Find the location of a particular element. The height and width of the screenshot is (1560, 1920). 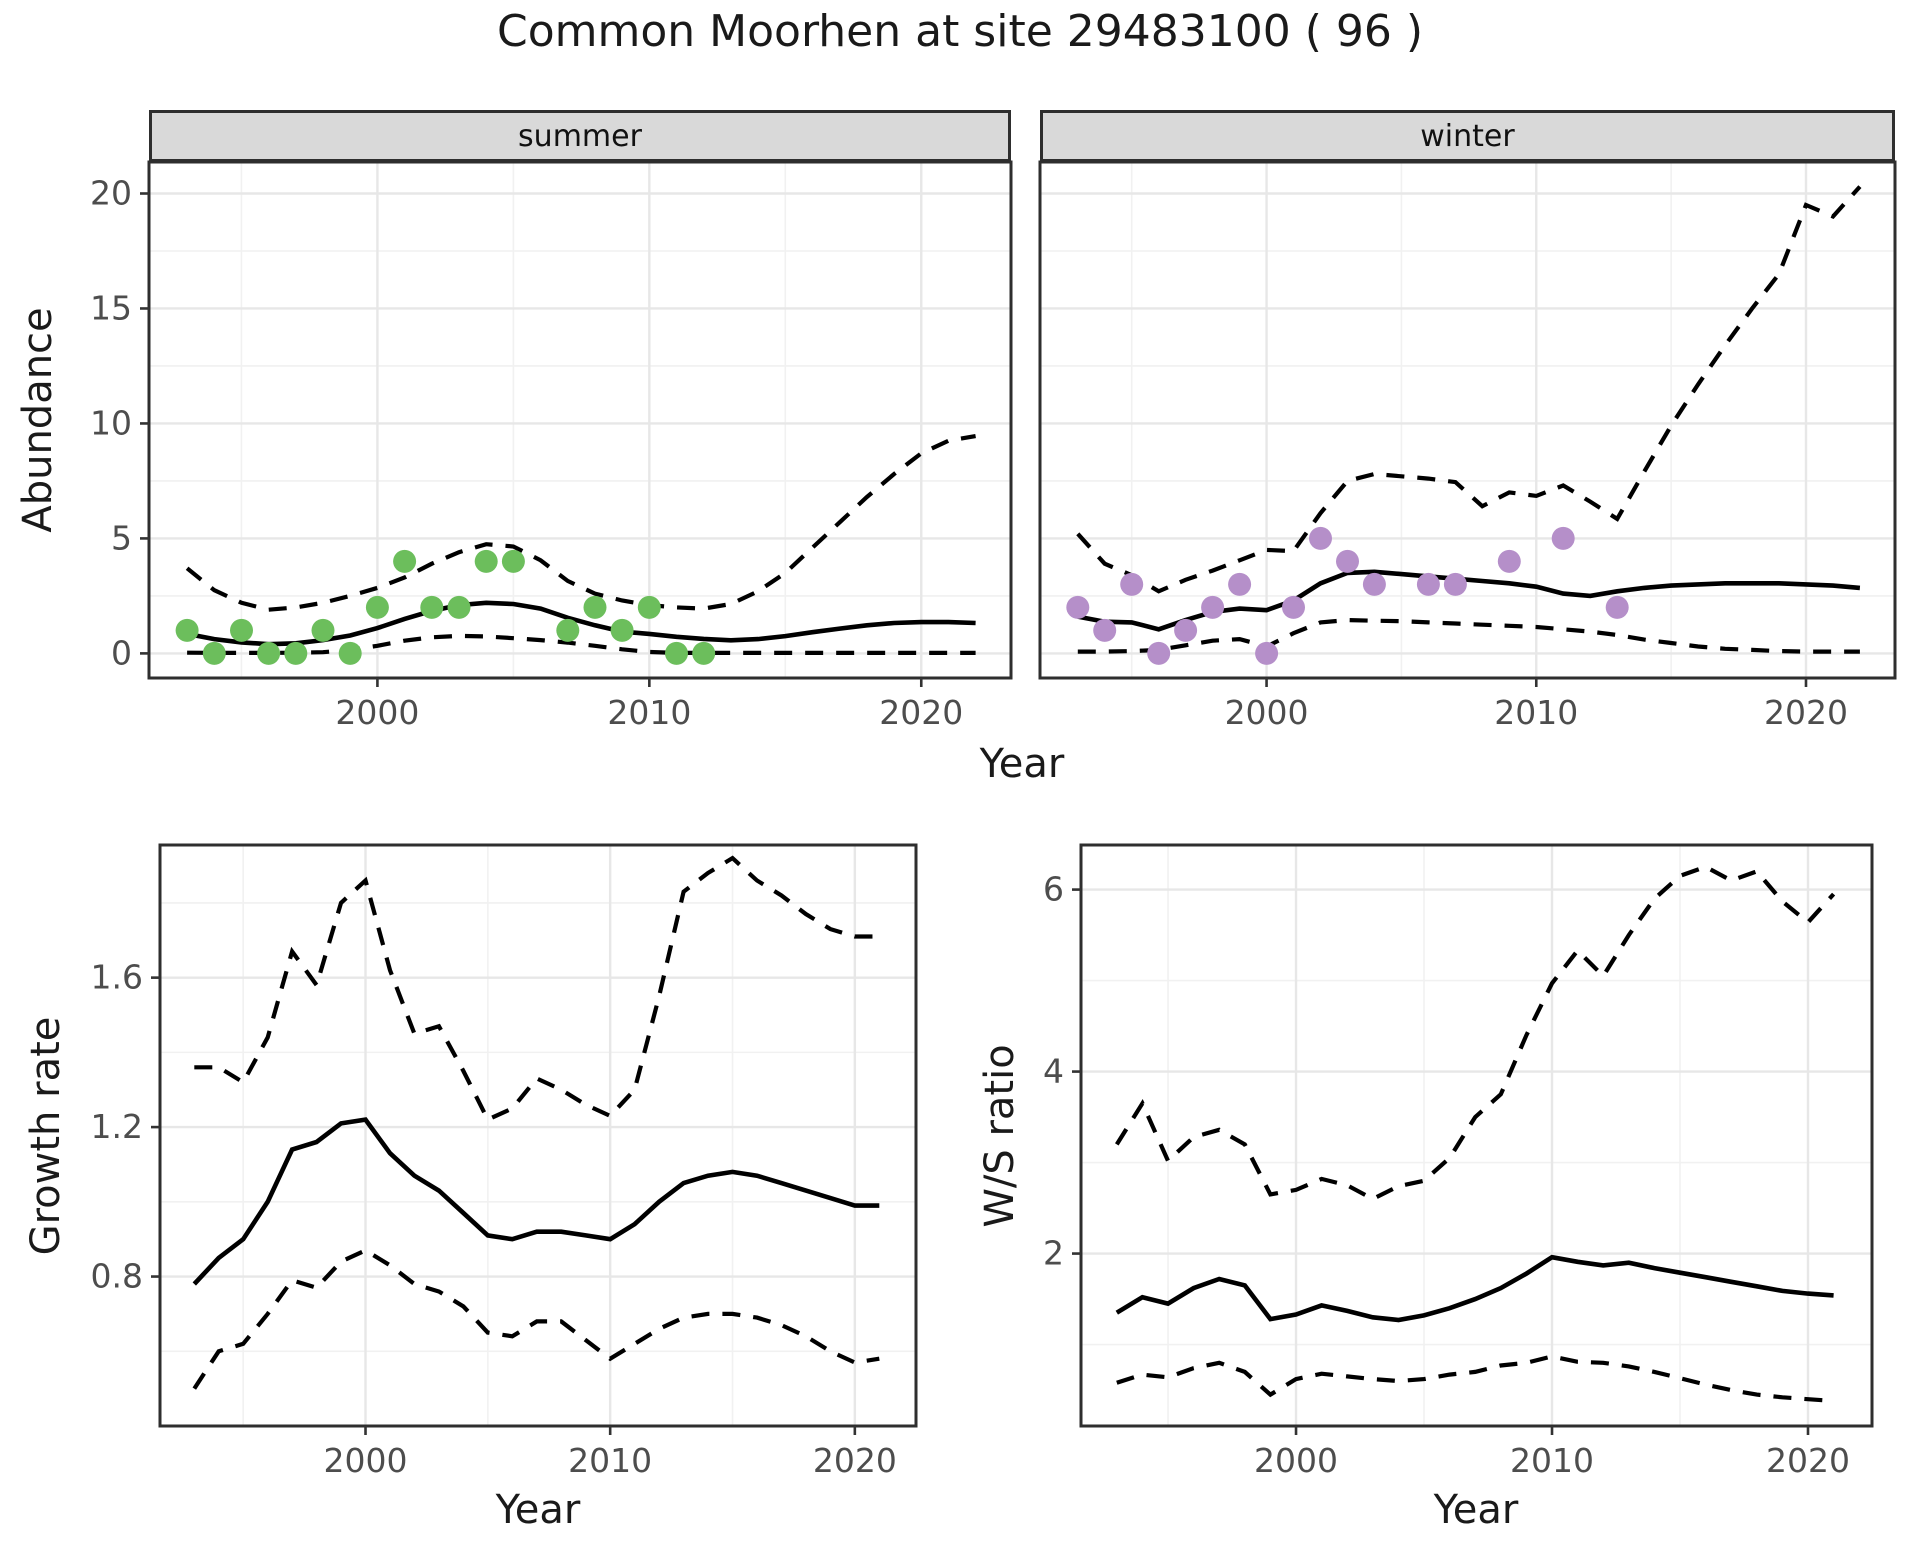

facet-strip-winter: winter is located at coordinates (1467, 136).